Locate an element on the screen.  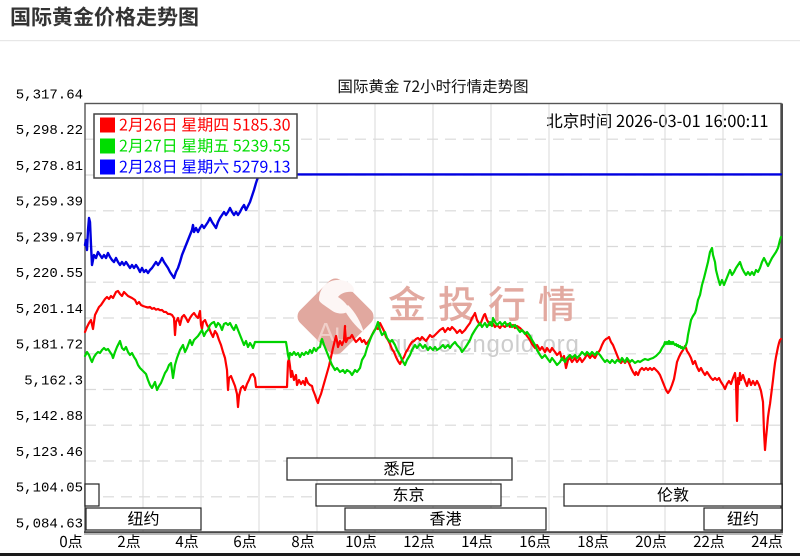
svg-text: 5,278.81 is located at coordinates (49, 167).